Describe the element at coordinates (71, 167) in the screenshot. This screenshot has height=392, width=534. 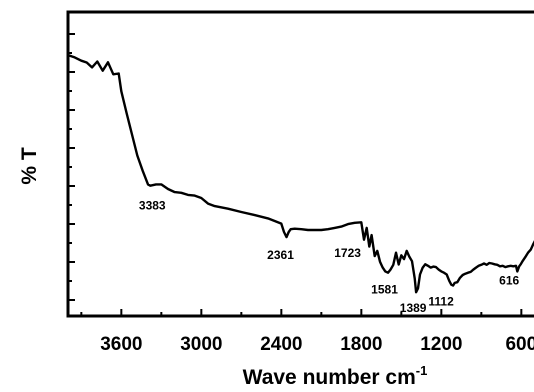
I see `y-axis-ticks` at that location.